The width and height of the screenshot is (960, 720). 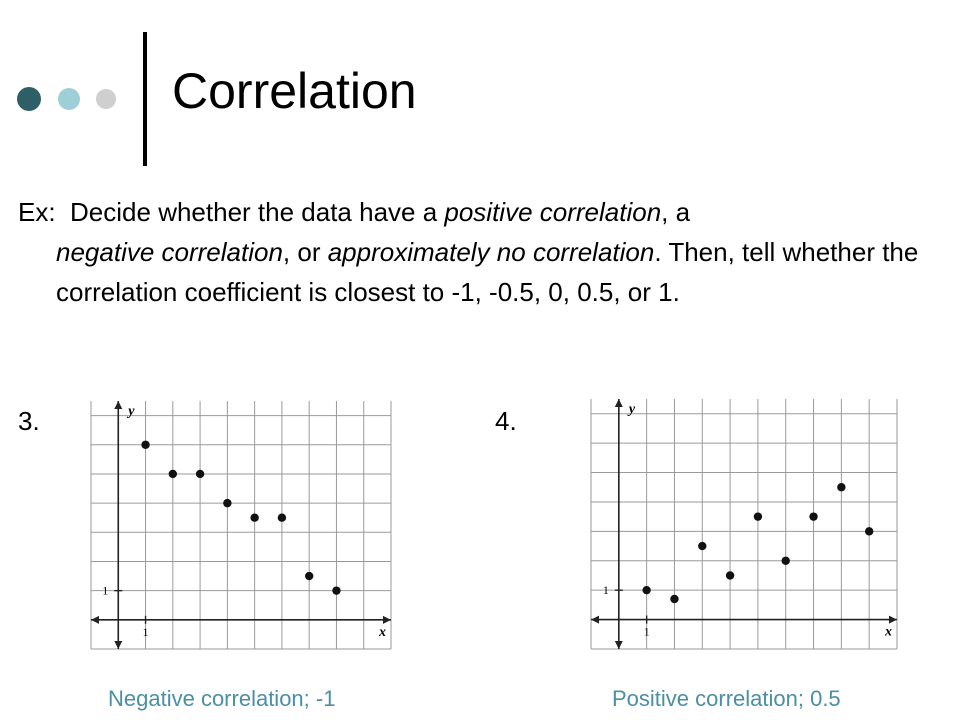 I want to click on problem-3-answer: Negative correlation; -1, so click(x=222, y=698).